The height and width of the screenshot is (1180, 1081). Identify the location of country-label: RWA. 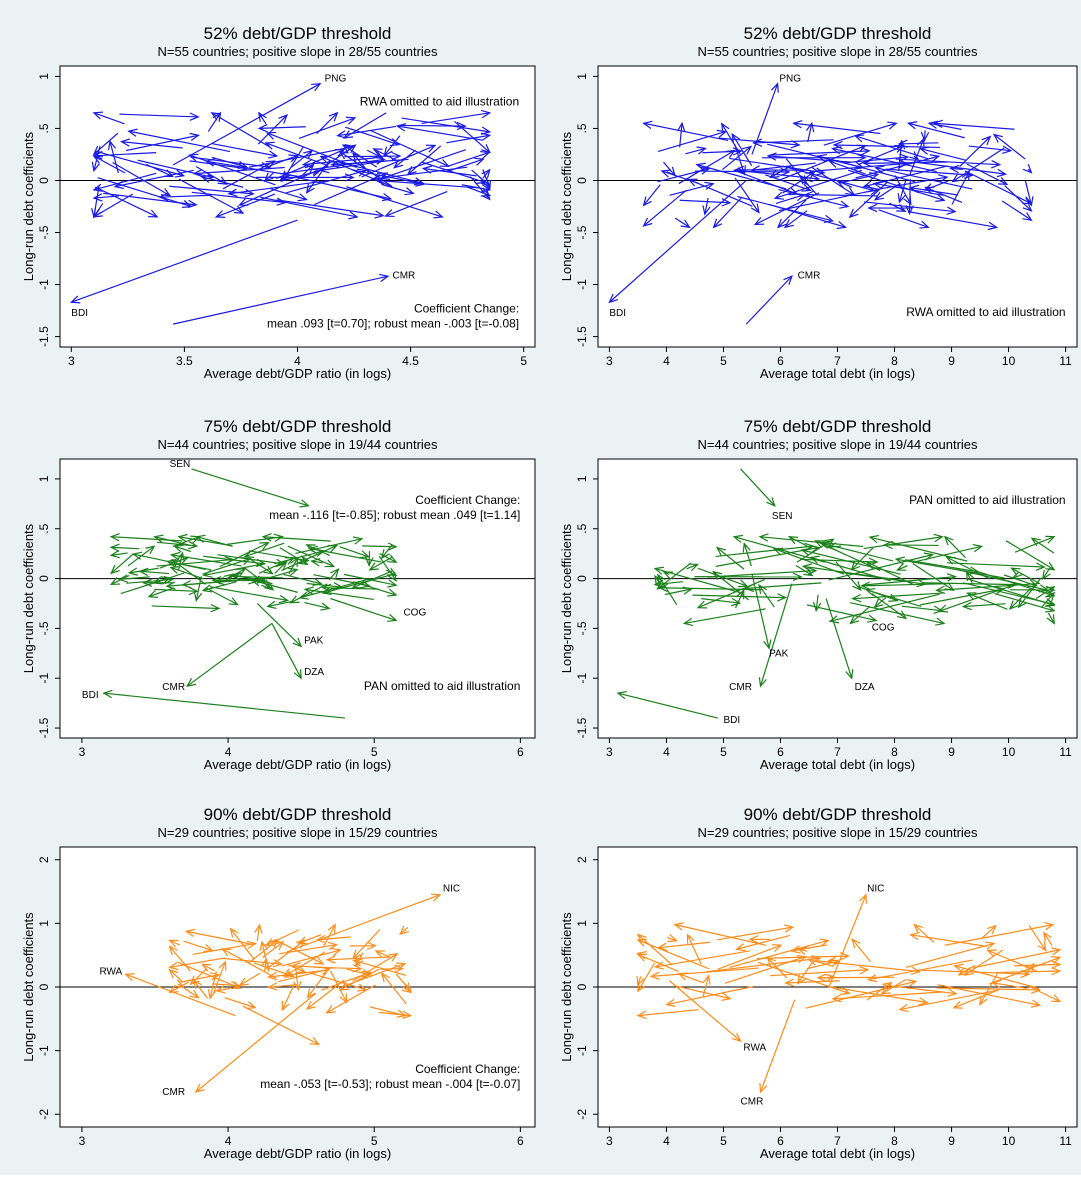
(110, 971).